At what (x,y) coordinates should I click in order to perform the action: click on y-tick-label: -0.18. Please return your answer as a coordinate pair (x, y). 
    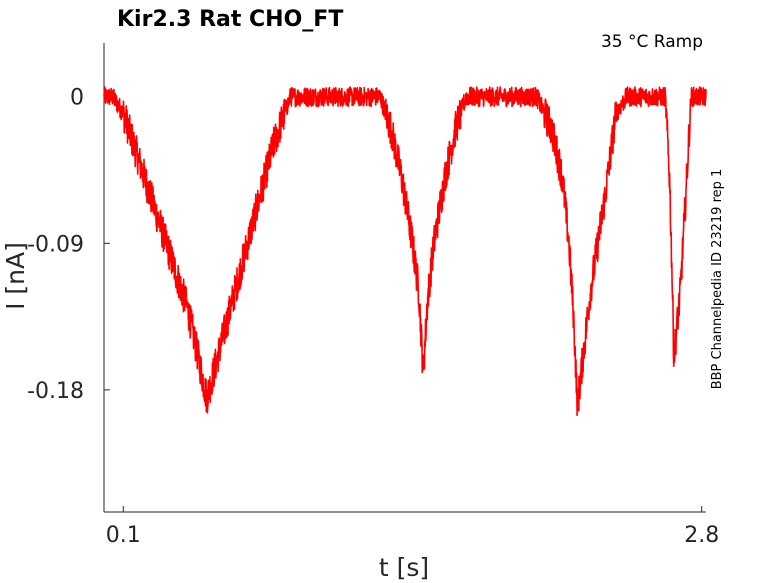
    Looking at the image, I should click on (55, 391).